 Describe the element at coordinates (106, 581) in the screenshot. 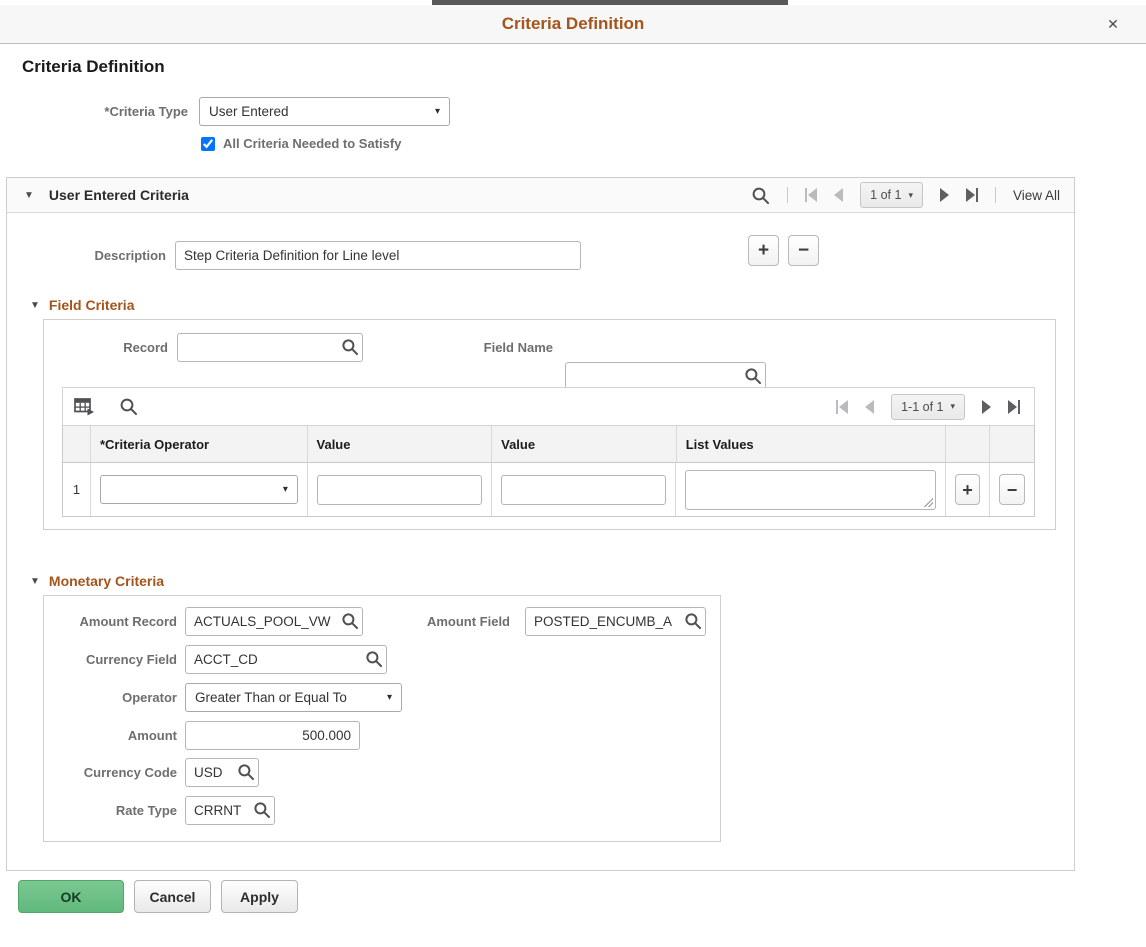

I see `monetary-criteria-title: Monetary Criteria` at that location.